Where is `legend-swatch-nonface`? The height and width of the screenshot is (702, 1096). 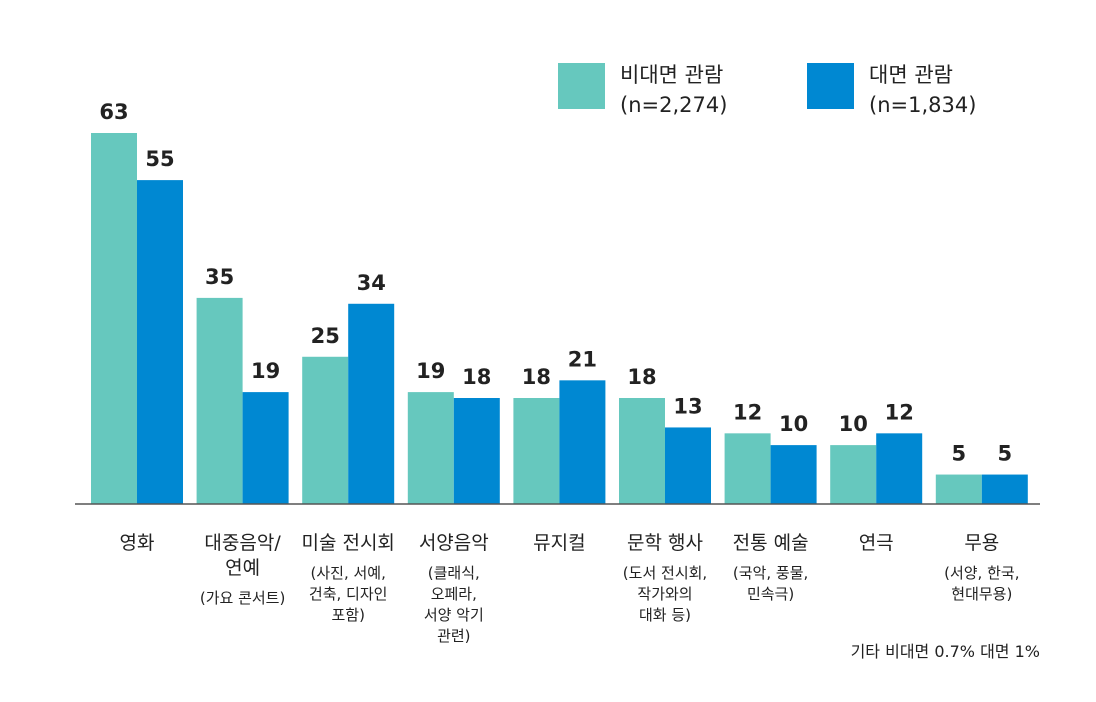
legend-swatch-nonface is located at coordinates (581, 86).